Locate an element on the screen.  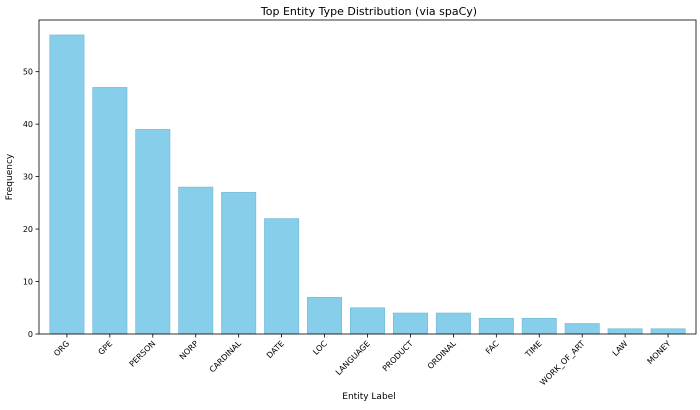
bar-money is located at coordinates (668, 331).